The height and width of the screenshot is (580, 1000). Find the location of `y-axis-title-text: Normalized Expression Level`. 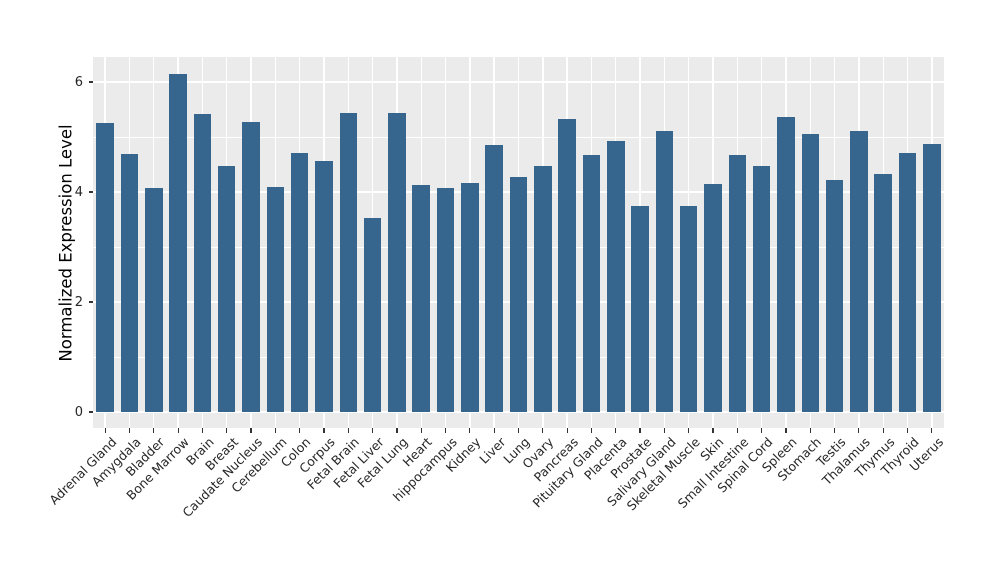

y-axis-title-text: Normalized Expression Level is located at coordinates (66, 242).